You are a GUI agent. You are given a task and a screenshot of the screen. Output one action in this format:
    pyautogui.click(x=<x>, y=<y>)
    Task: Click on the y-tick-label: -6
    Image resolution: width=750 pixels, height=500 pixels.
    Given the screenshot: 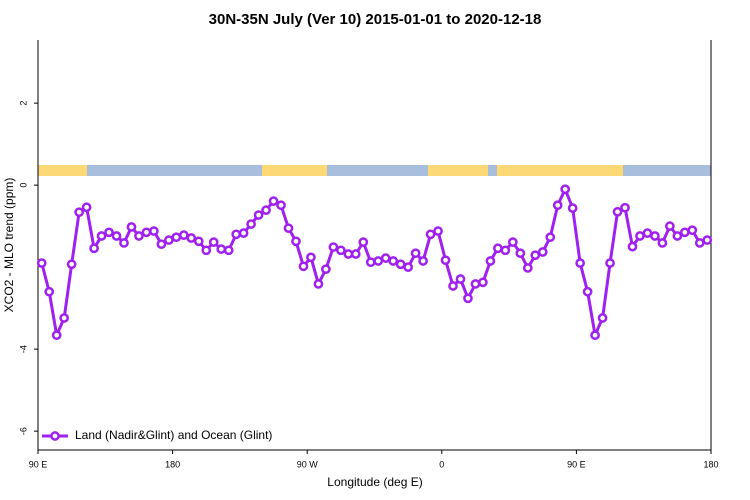 What is the action you would take?
    pyautogui.click(x=23, y=431)
    